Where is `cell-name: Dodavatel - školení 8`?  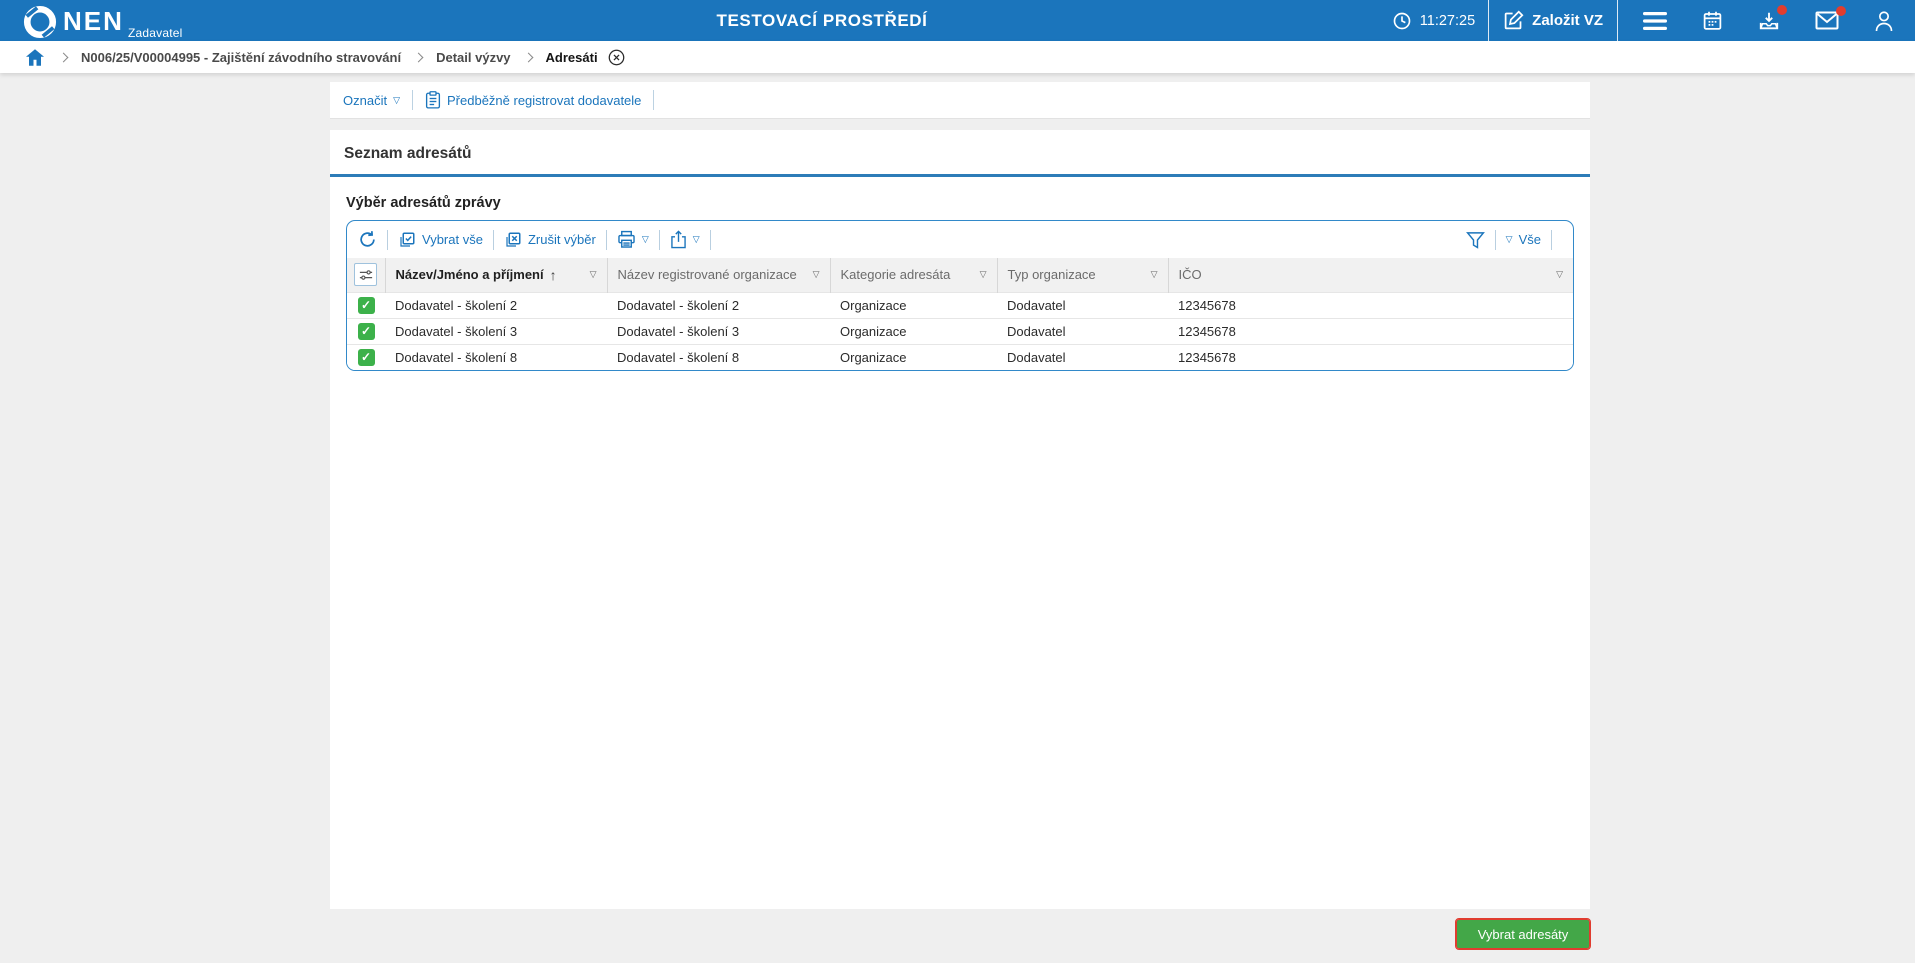 cell-name: Dodavatel - školení 8 is located at coordinates (496, 356).